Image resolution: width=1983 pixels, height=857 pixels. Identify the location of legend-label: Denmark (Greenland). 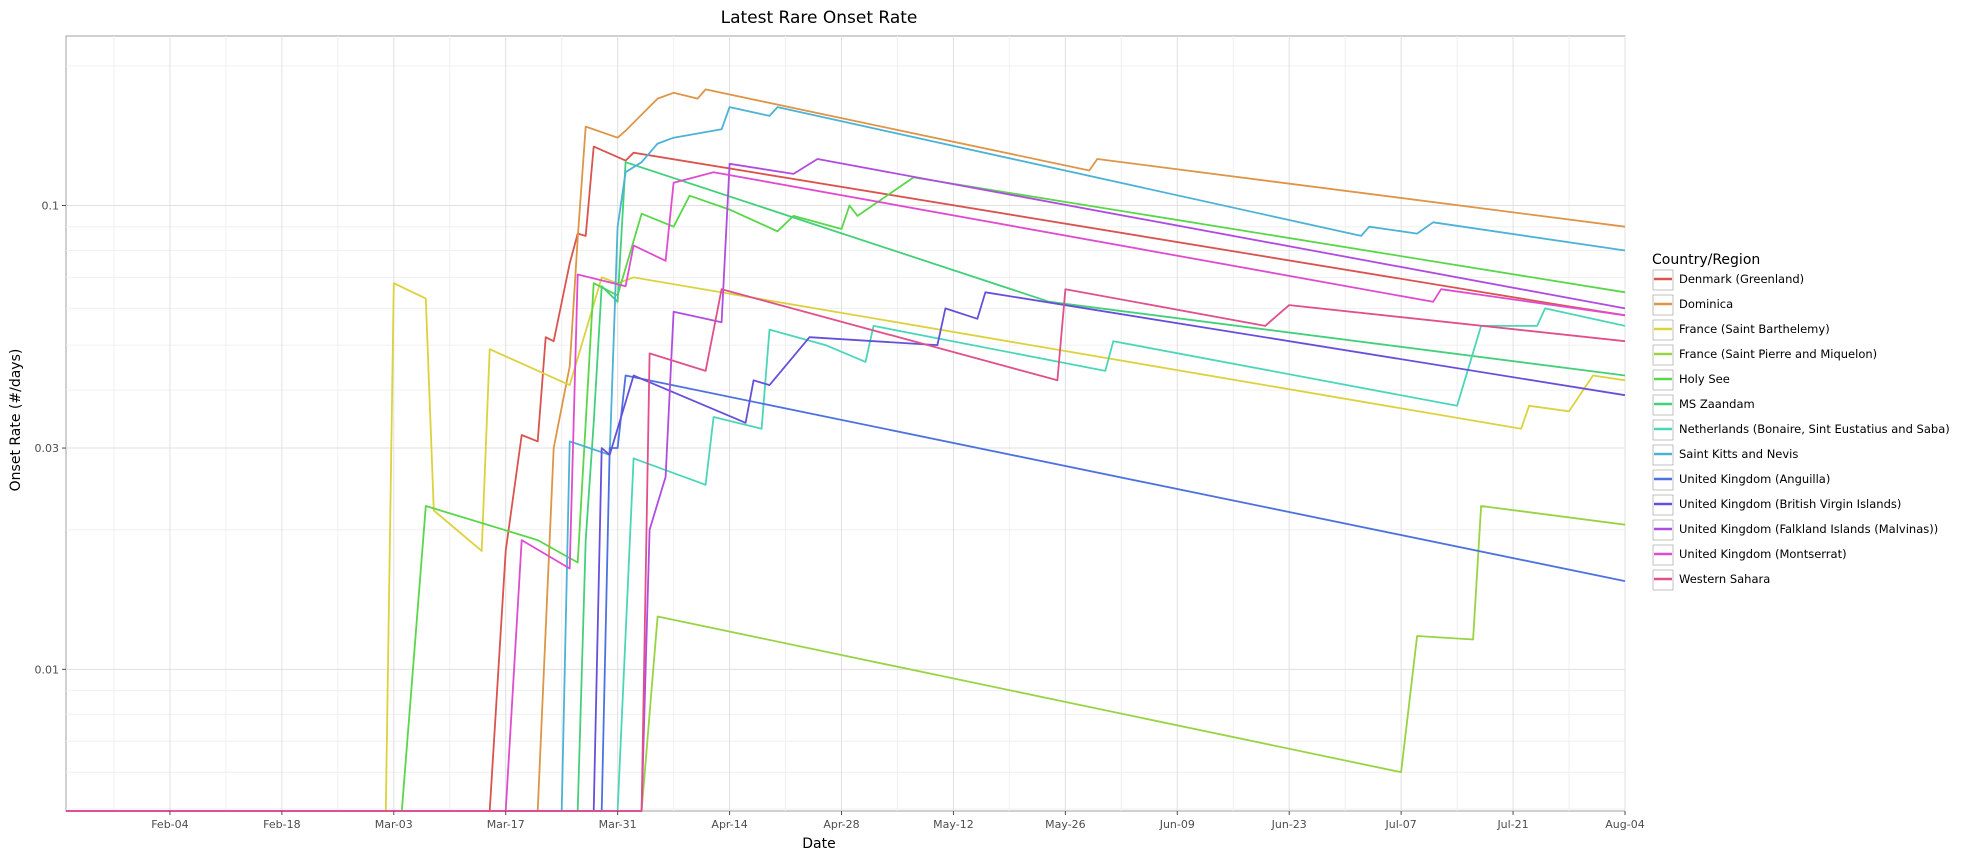
(1741, 279).